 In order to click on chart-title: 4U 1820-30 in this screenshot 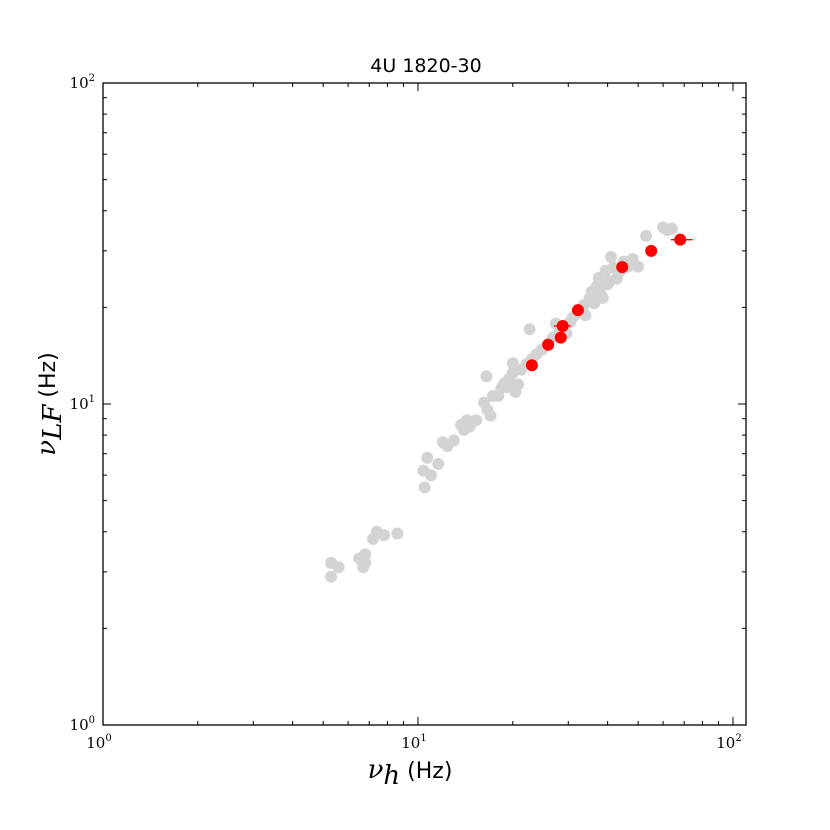, I will do `click(425, 66)`.